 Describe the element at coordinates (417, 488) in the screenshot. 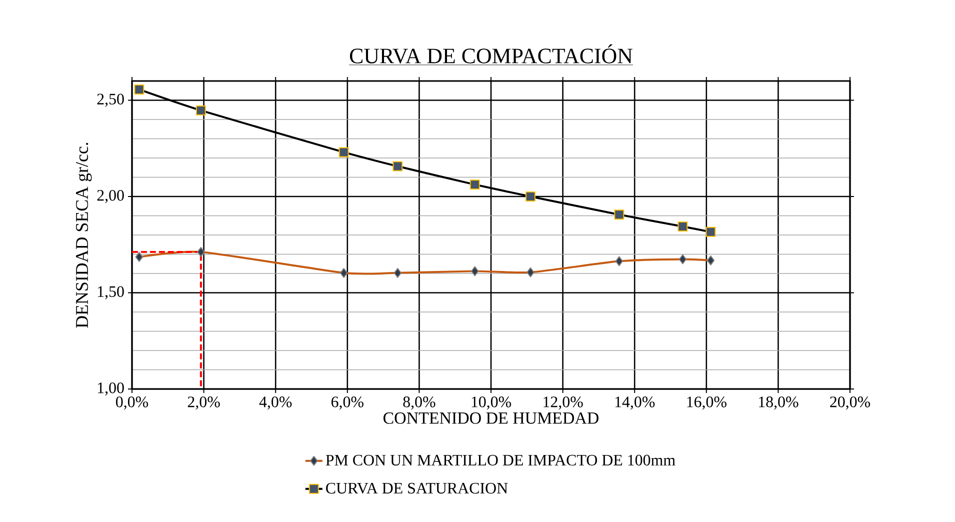

I see `legend-label: CURVA DE SATURACION` at that location.